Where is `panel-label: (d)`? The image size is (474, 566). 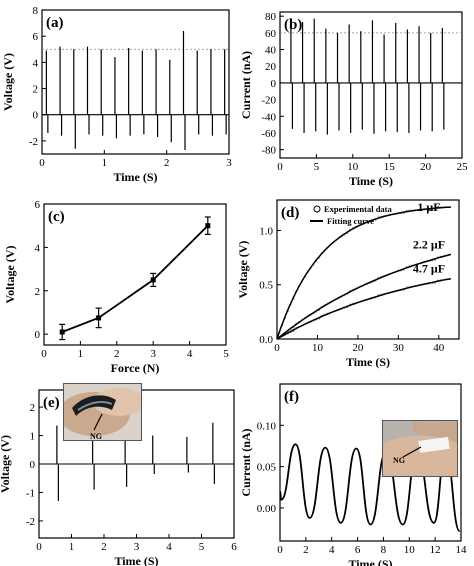 panel-label: (d) is located at coordinates (290, 213).